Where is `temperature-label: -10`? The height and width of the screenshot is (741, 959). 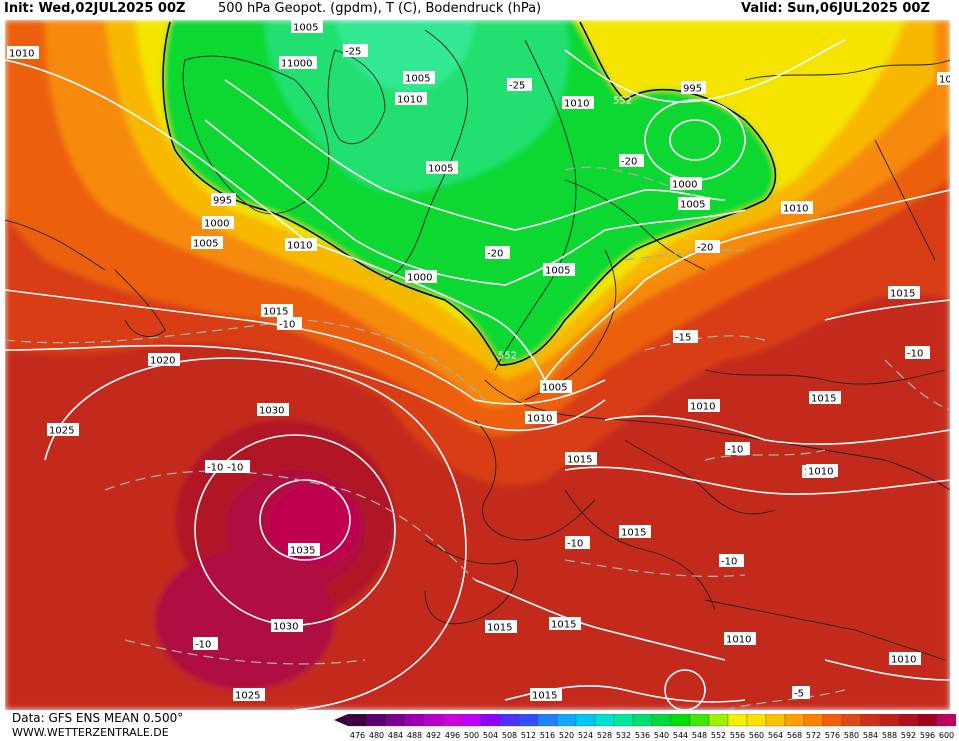
temperature-label: -10 is located at coordinates (917, 353).